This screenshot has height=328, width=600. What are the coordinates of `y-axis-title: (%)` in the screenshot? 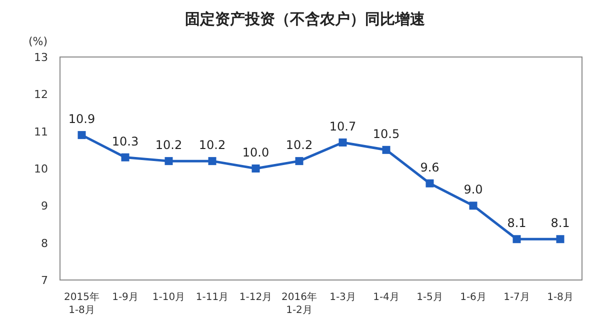 It's located at (38, 41).